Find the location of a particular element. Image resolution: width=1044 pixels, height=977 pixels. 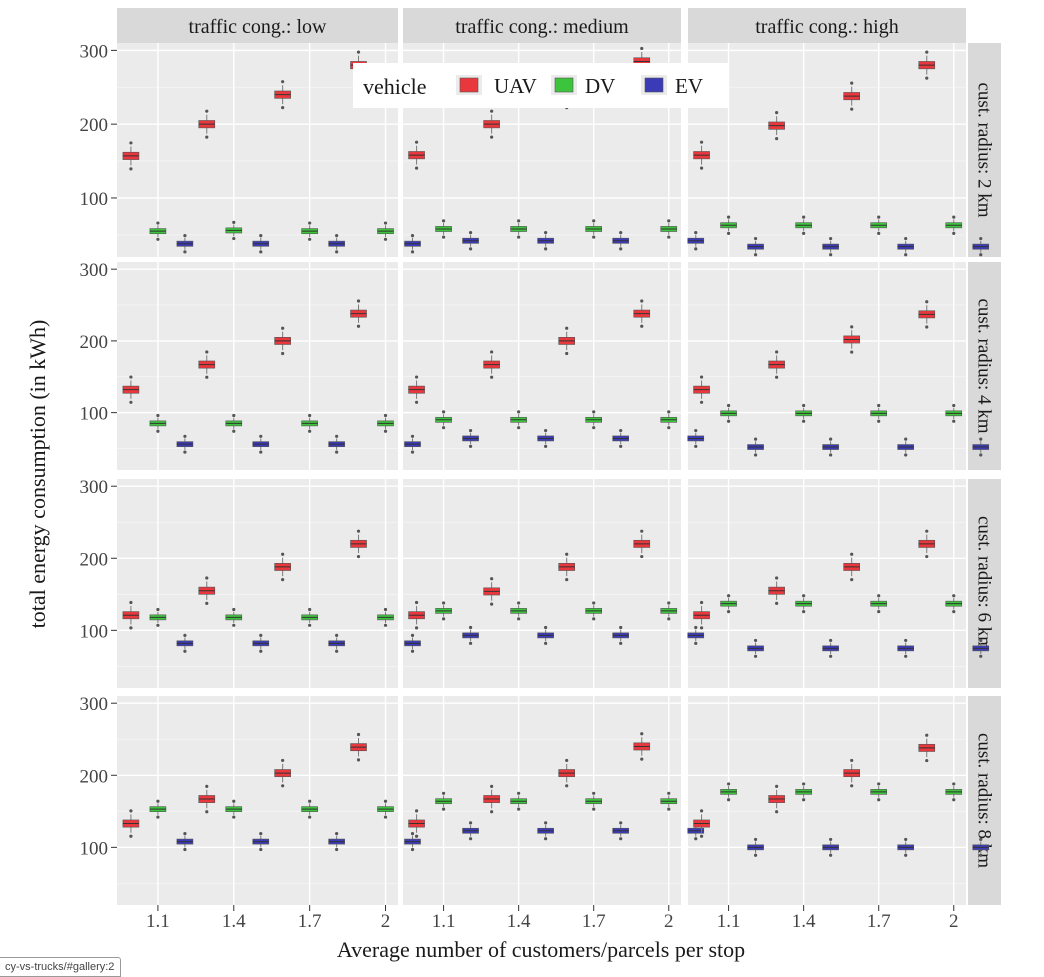

y-tick-label: 100 is located at coordinates (94, 848).